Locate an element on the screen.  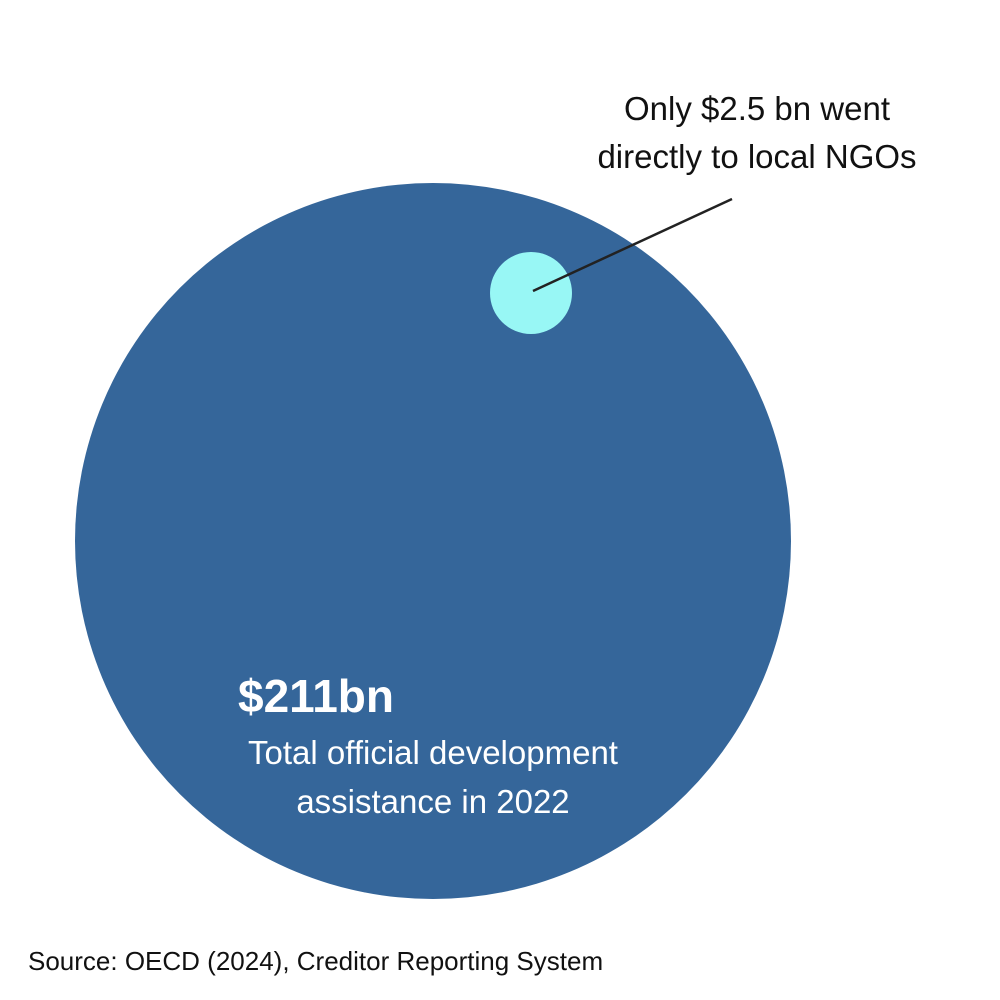
callout-leader-line is located at coordinates (632, 245).